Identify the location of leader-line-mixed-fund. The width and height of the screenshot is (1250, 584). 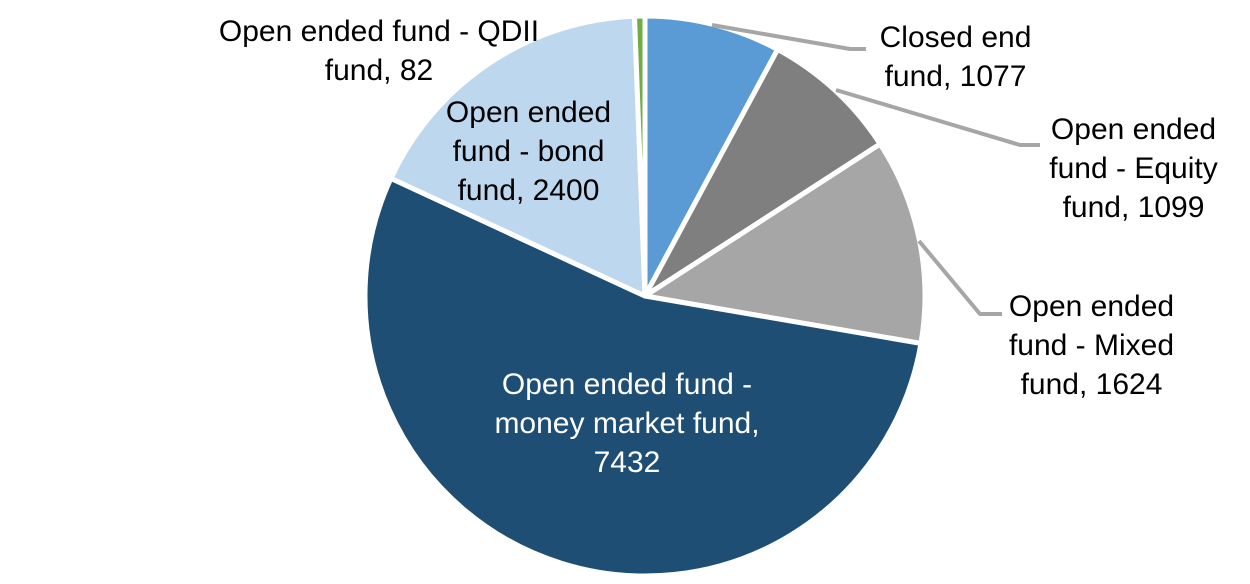
(959, 277).